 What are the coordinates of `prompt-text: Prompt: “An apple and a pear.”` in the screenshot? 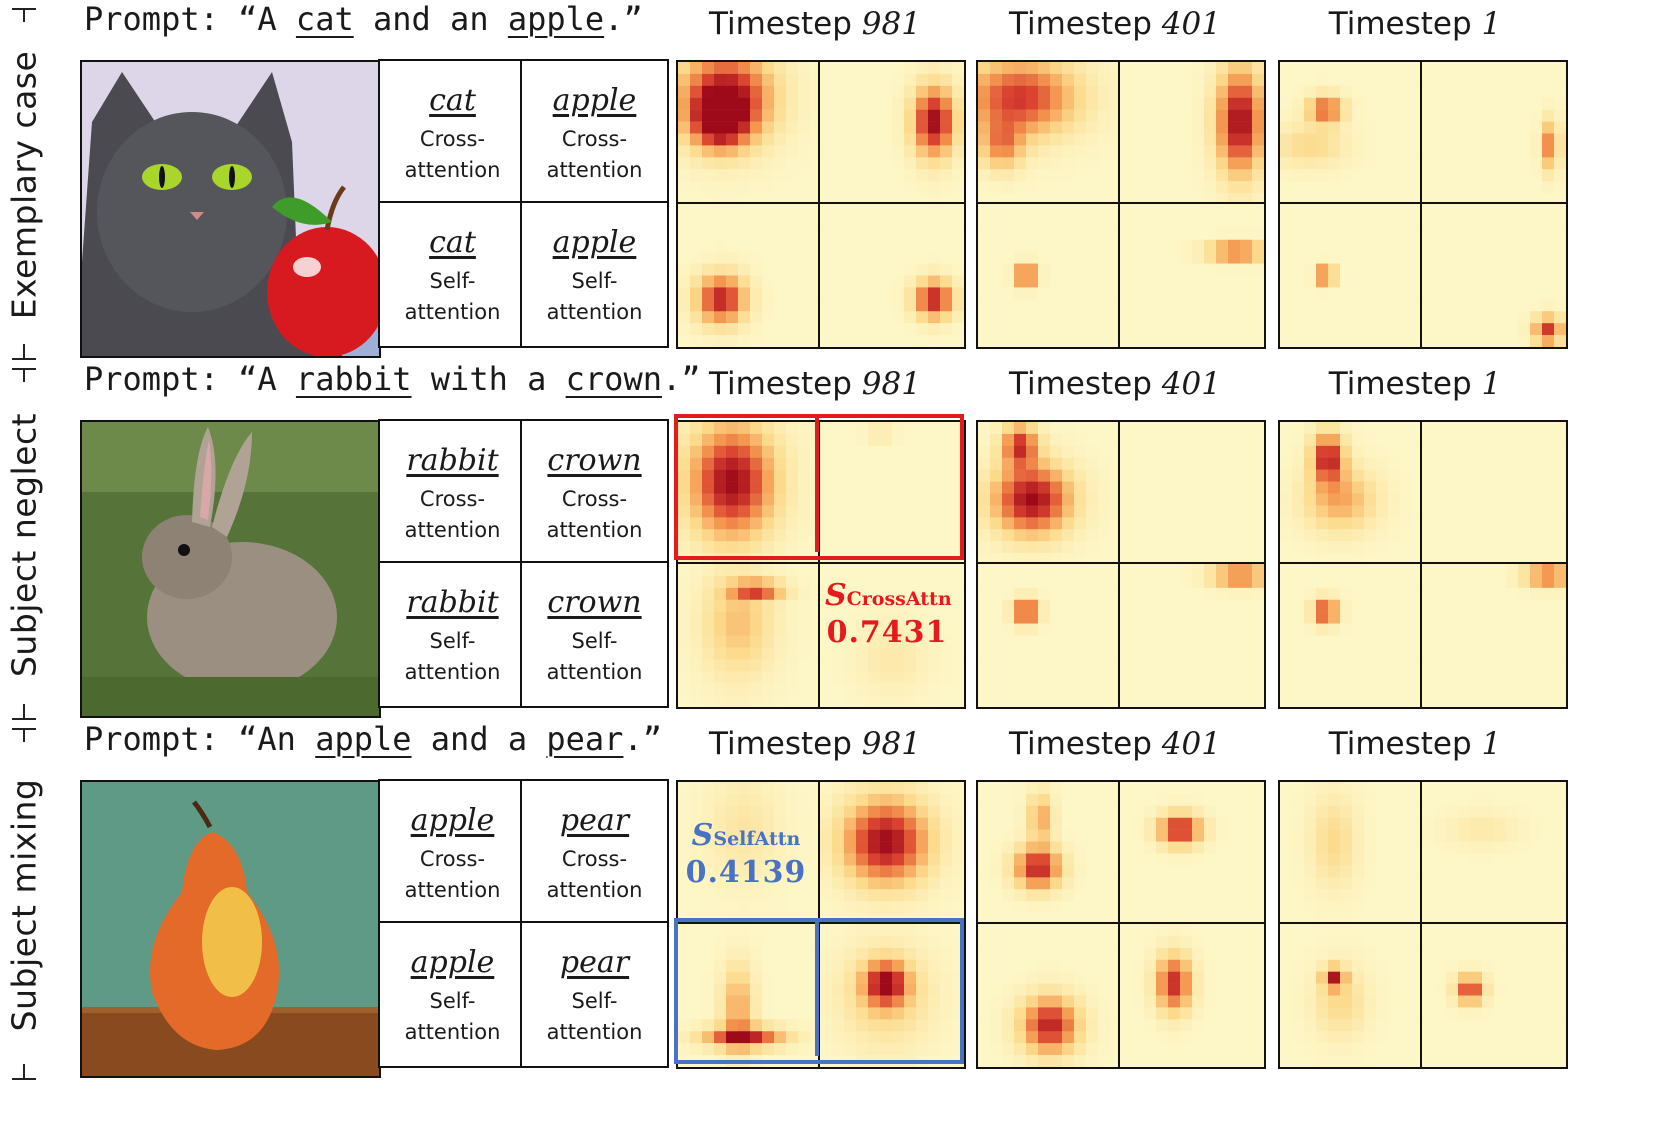 It's located at (373, 739).